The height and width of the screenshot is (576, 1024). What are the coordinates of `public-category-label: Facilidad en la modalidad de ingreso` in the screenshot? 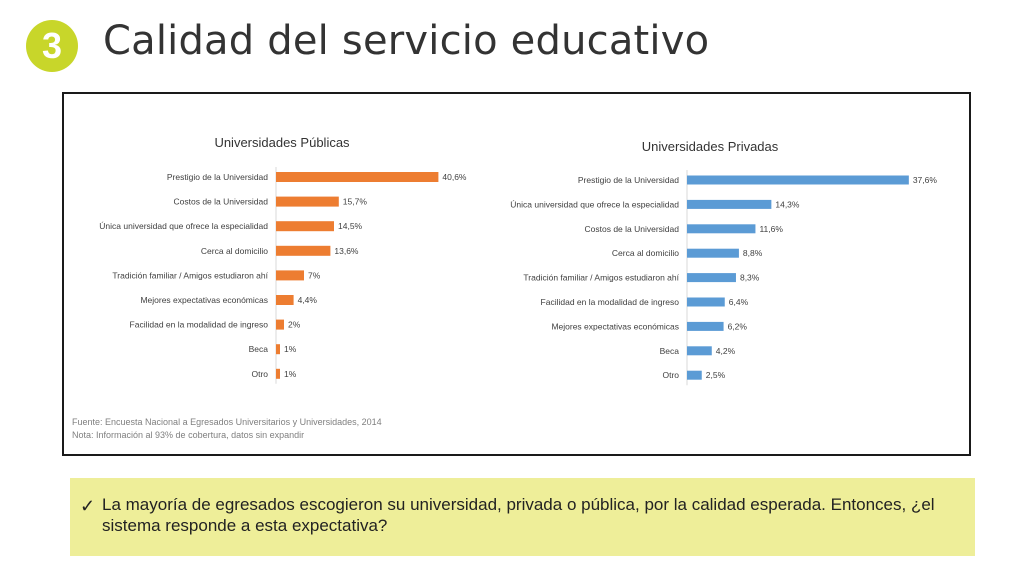 It's located at (199, 325).